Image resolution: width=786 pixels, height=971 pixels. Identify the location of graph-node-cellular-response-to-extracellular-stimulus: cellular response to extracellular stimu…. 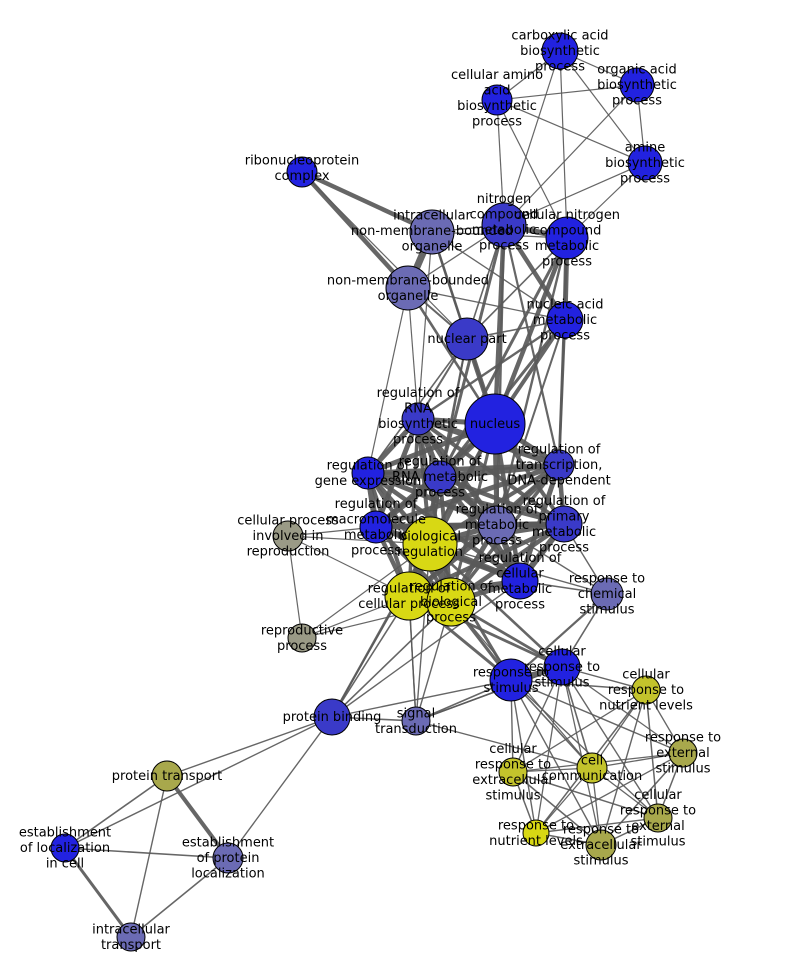
(513, 772).